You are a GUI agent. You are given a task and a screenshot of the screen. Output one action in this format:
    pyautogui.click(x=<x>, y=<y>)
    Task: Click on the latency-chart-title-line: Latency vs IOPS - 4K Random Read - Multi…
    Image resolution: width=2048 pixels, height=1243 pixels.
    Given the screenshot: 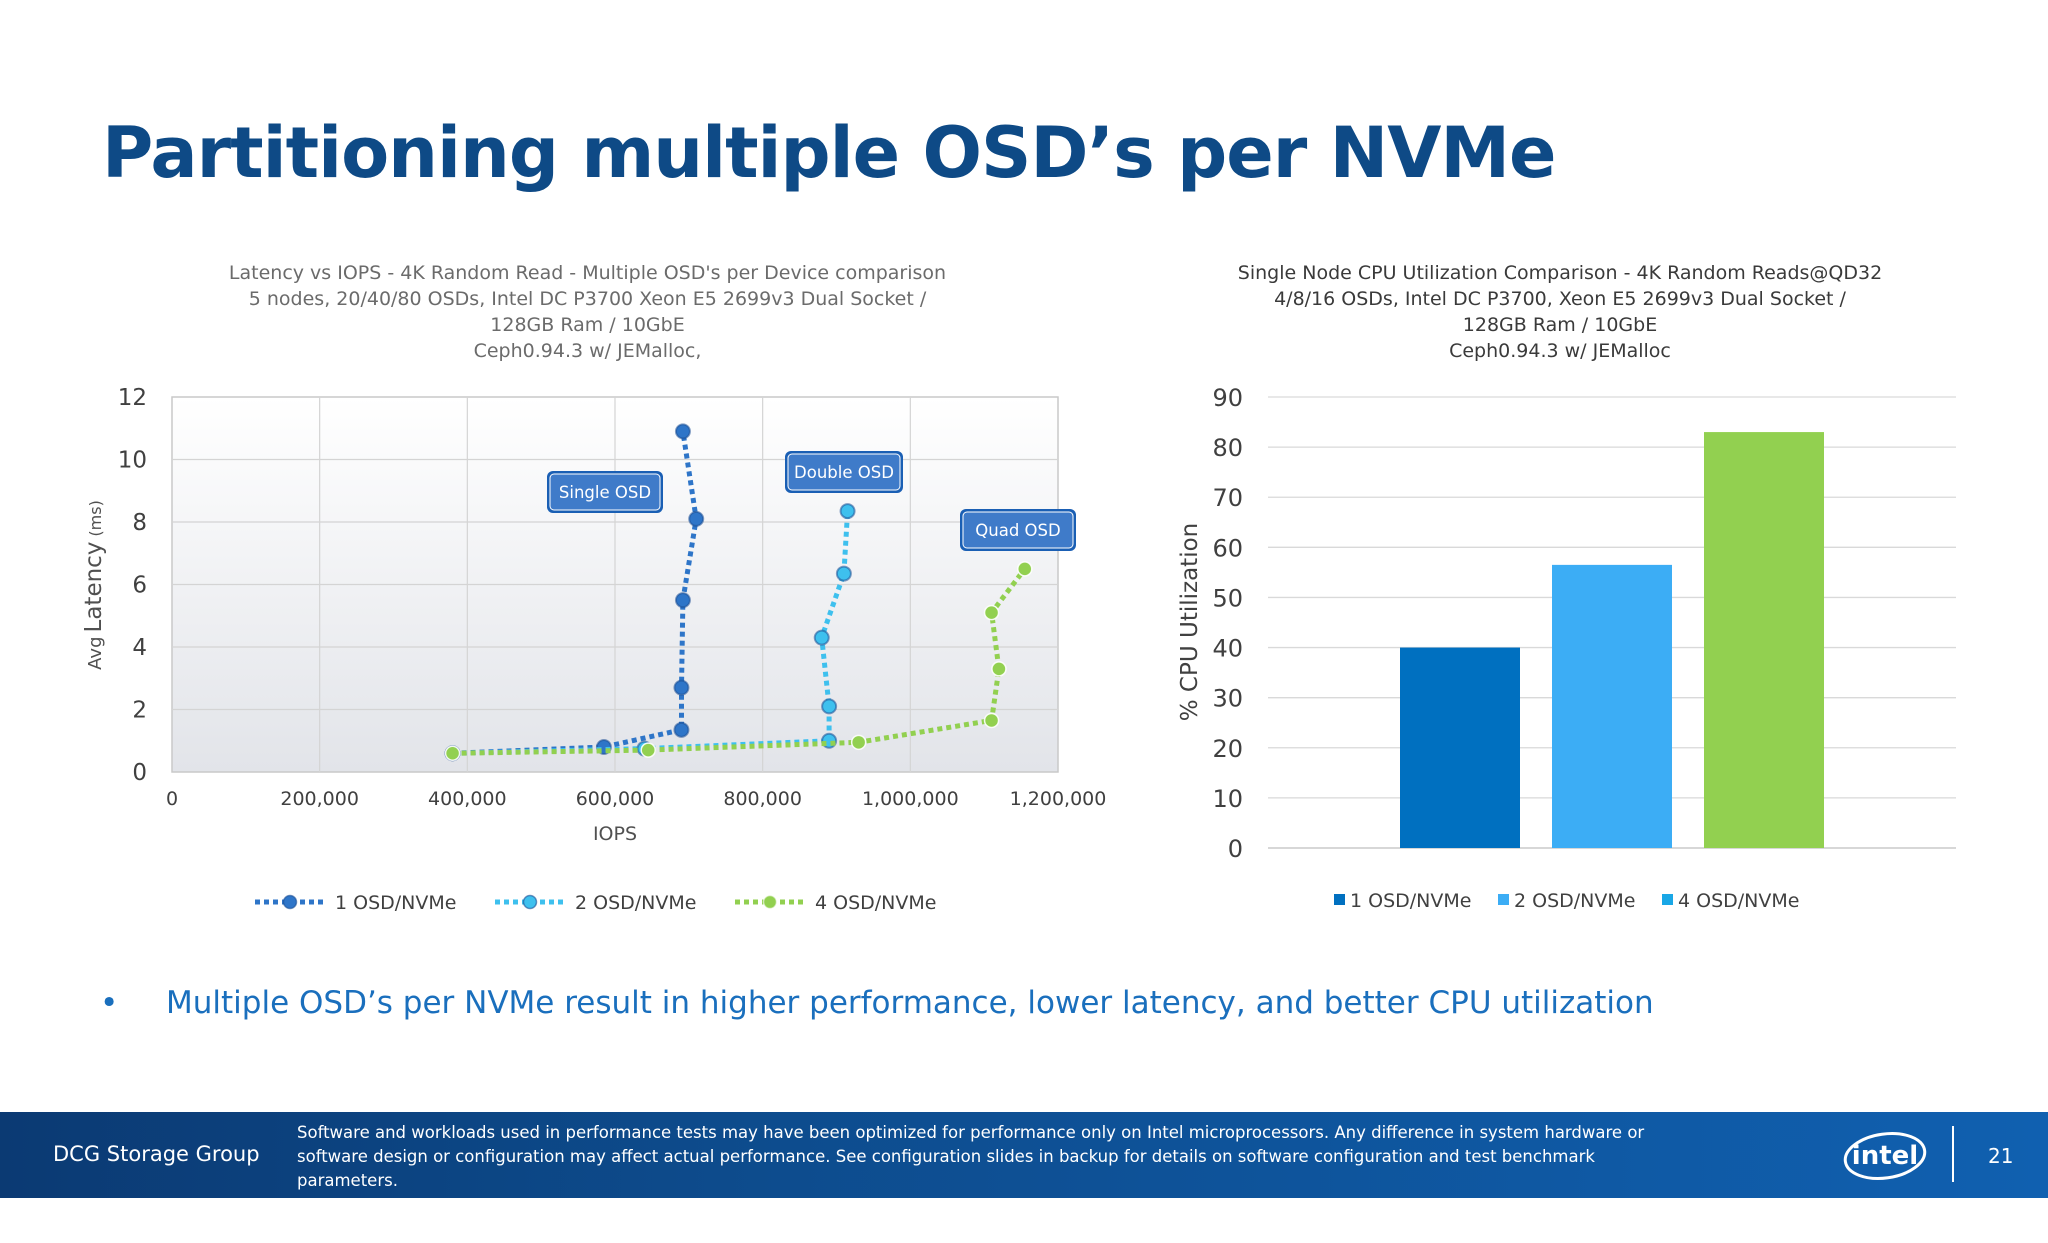 What is the action you would take?
    pyautogui.click(x=587, y=273)
    